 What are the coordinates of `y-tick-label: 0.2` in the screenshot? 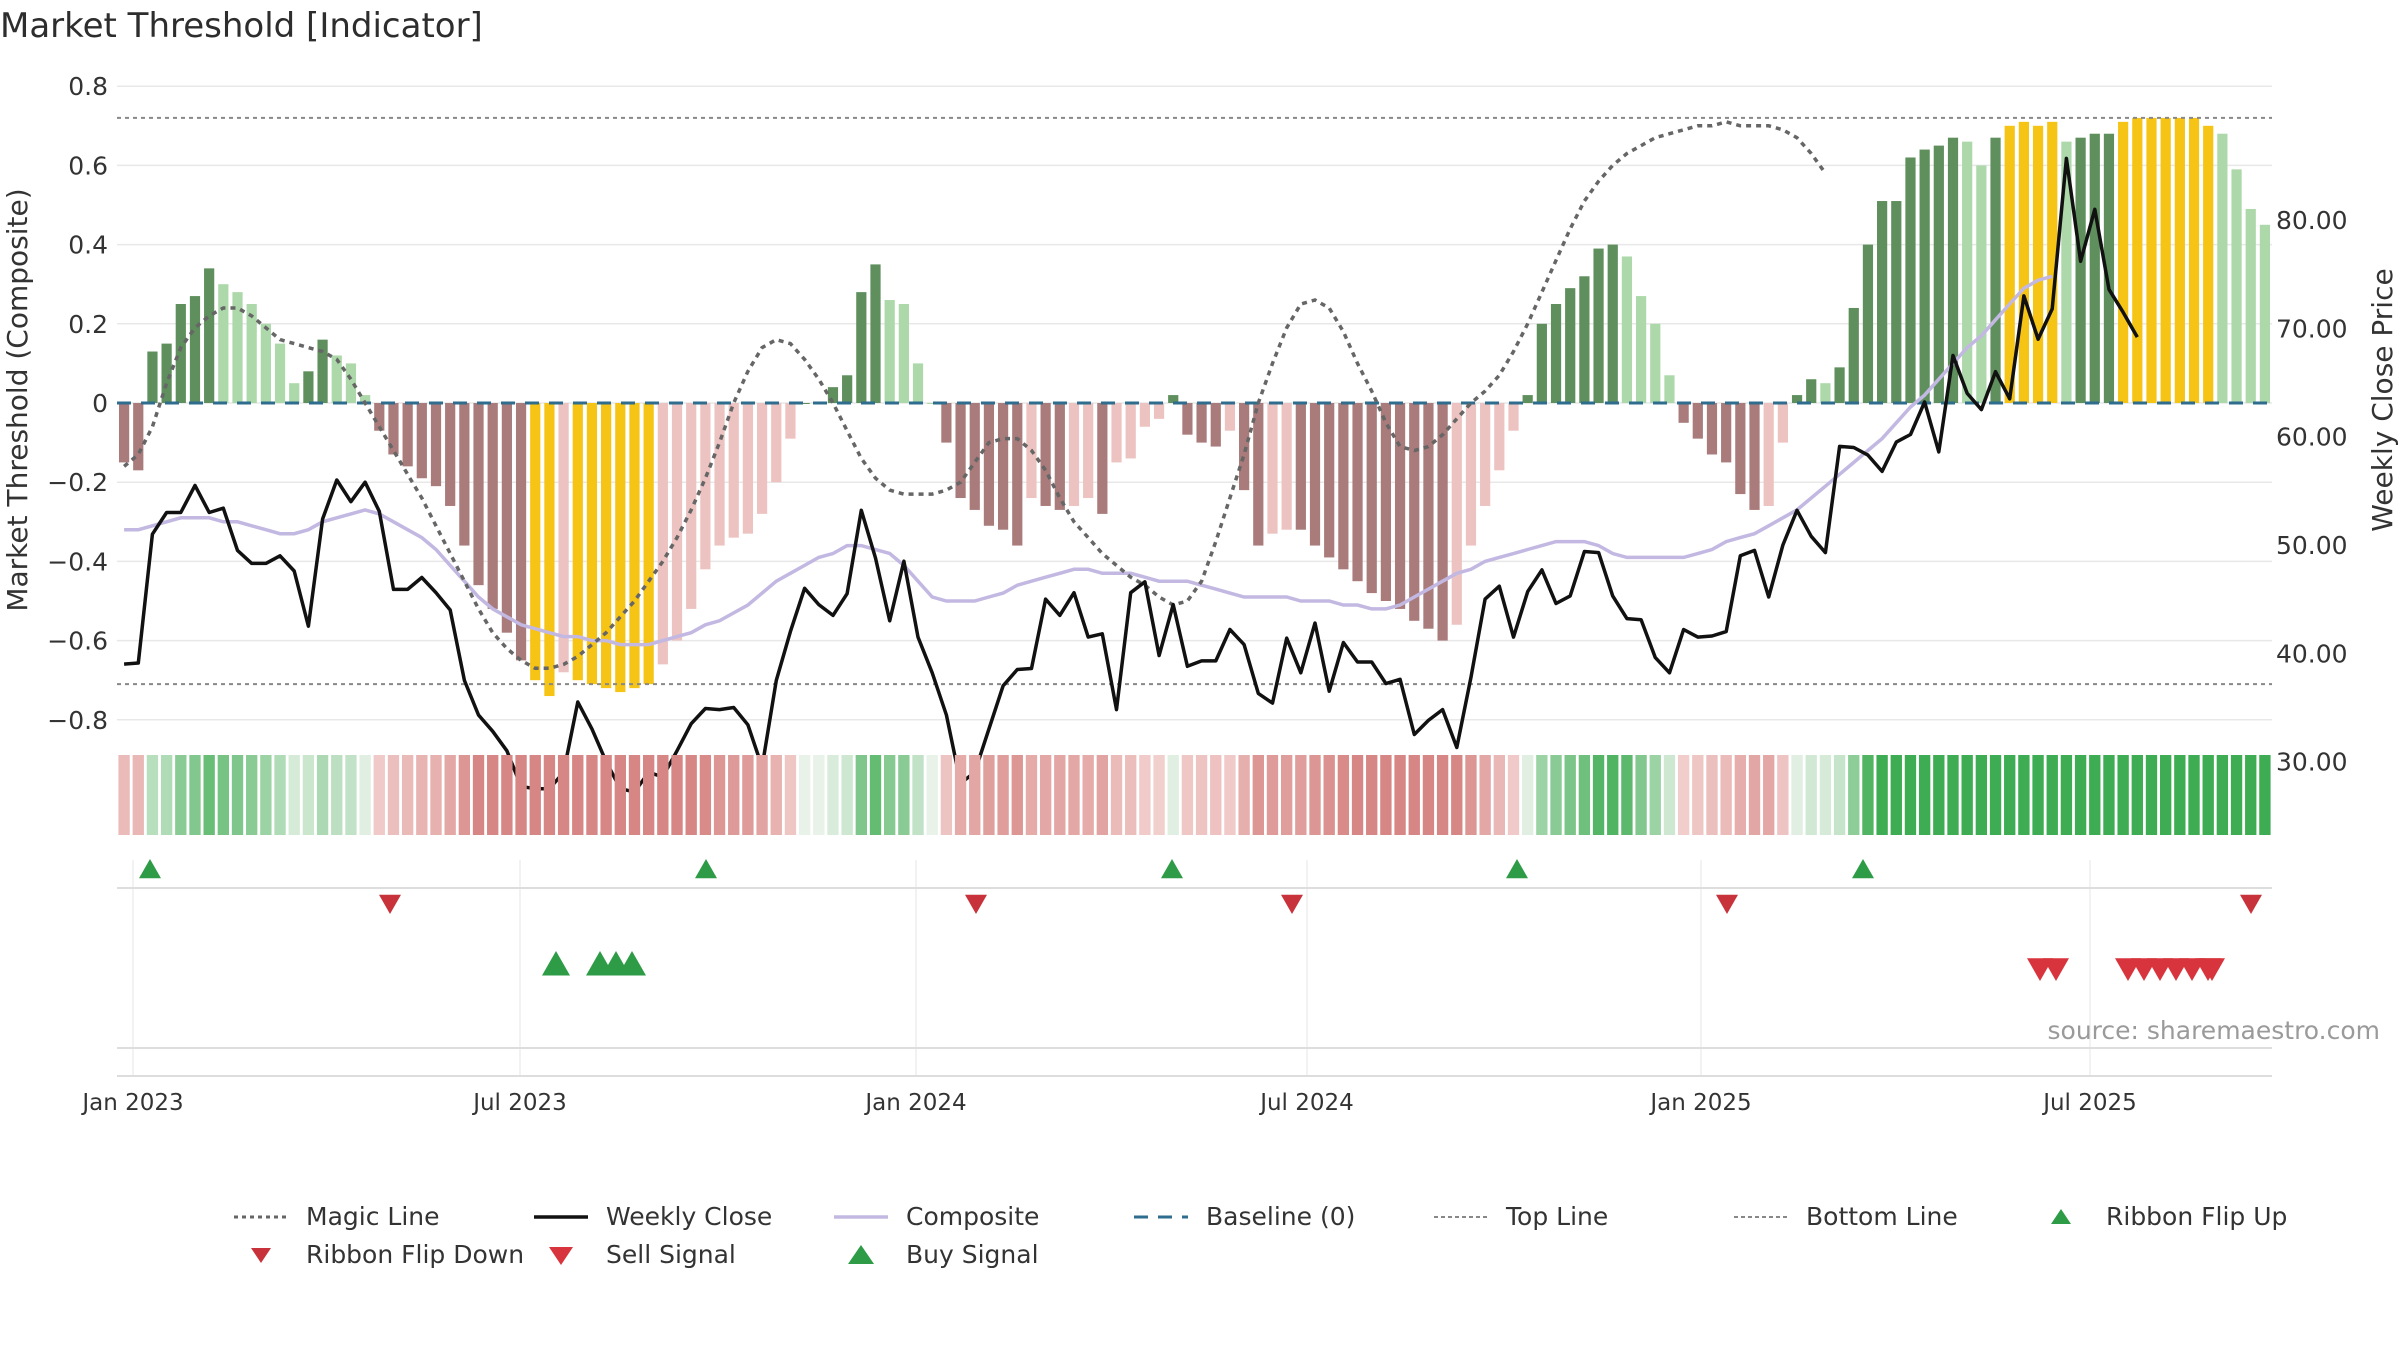 It's located at (88, 324).